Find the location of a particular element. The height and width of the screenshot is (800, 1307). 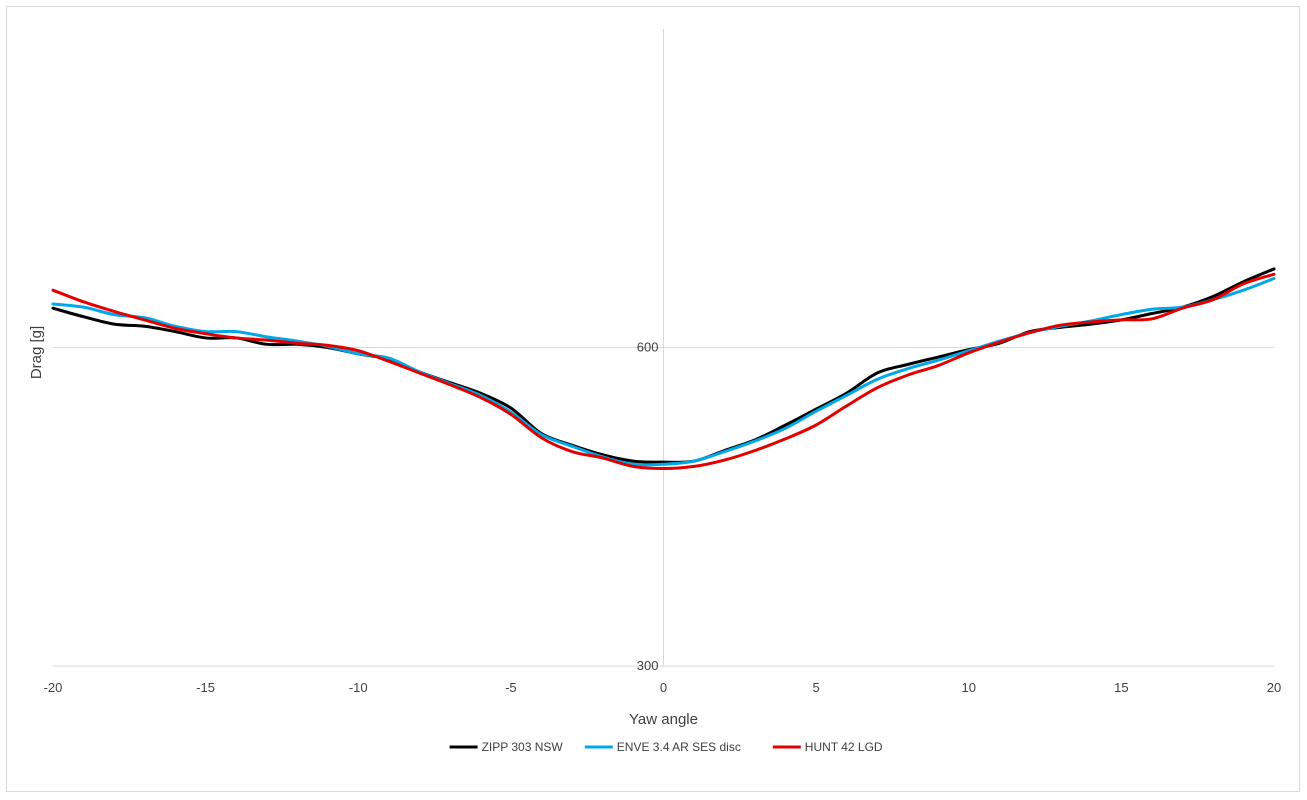

legend-label-3: HUNT 42 LGD is located at coordinates (844, 747).